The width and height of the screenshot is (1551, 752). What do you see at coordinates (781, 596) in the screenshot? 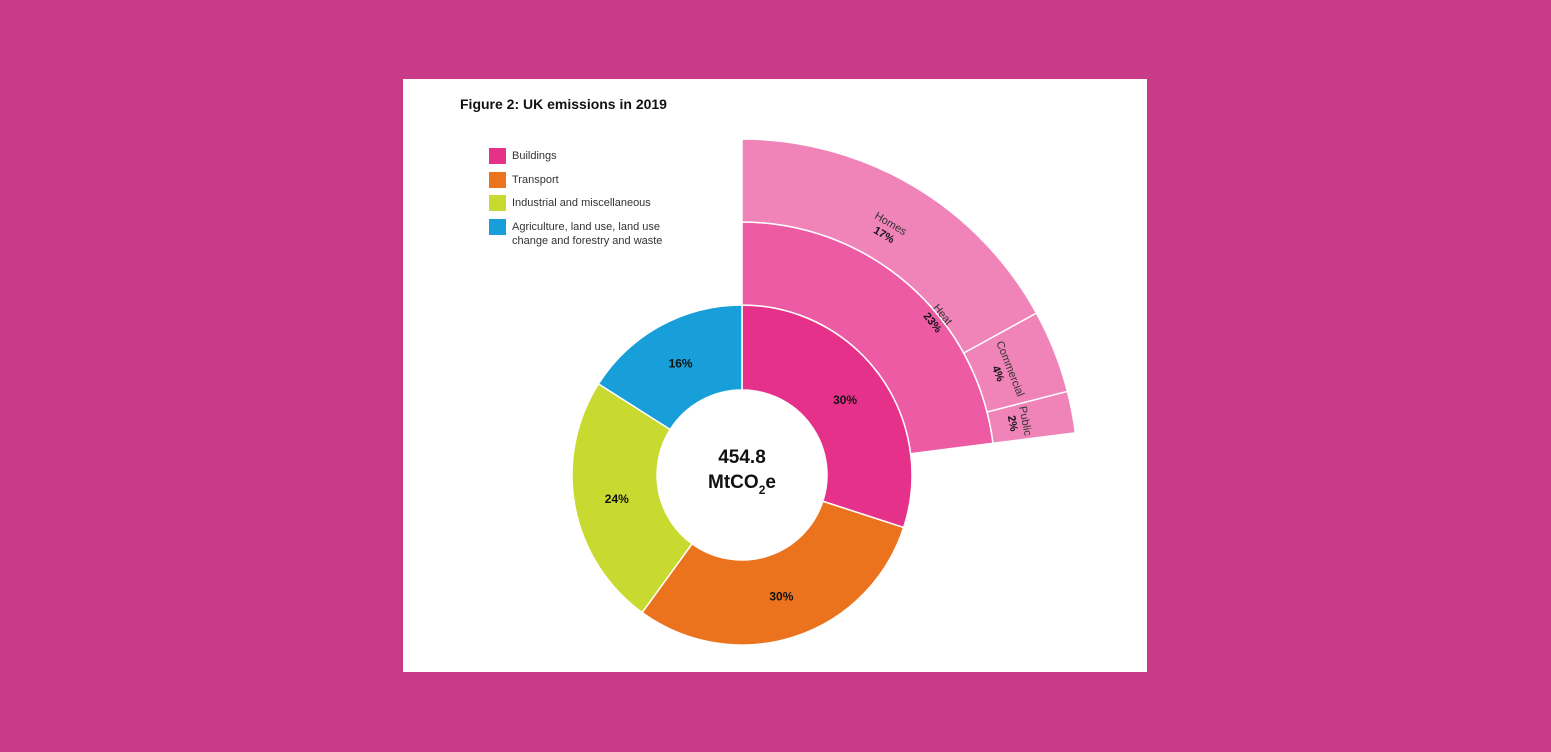
I see `donut-label-transport: 30%` at bounding box center [781, 596].